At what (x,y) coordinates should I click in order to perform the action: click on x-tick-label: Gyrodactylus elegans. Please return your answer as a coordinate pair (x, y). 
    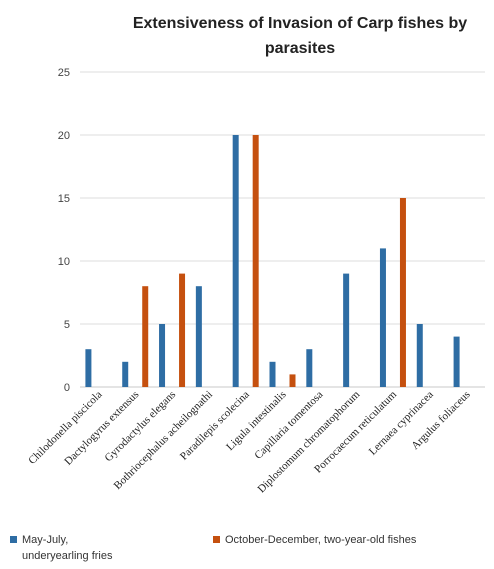
    Looking at the image, I should click on (141, 427).